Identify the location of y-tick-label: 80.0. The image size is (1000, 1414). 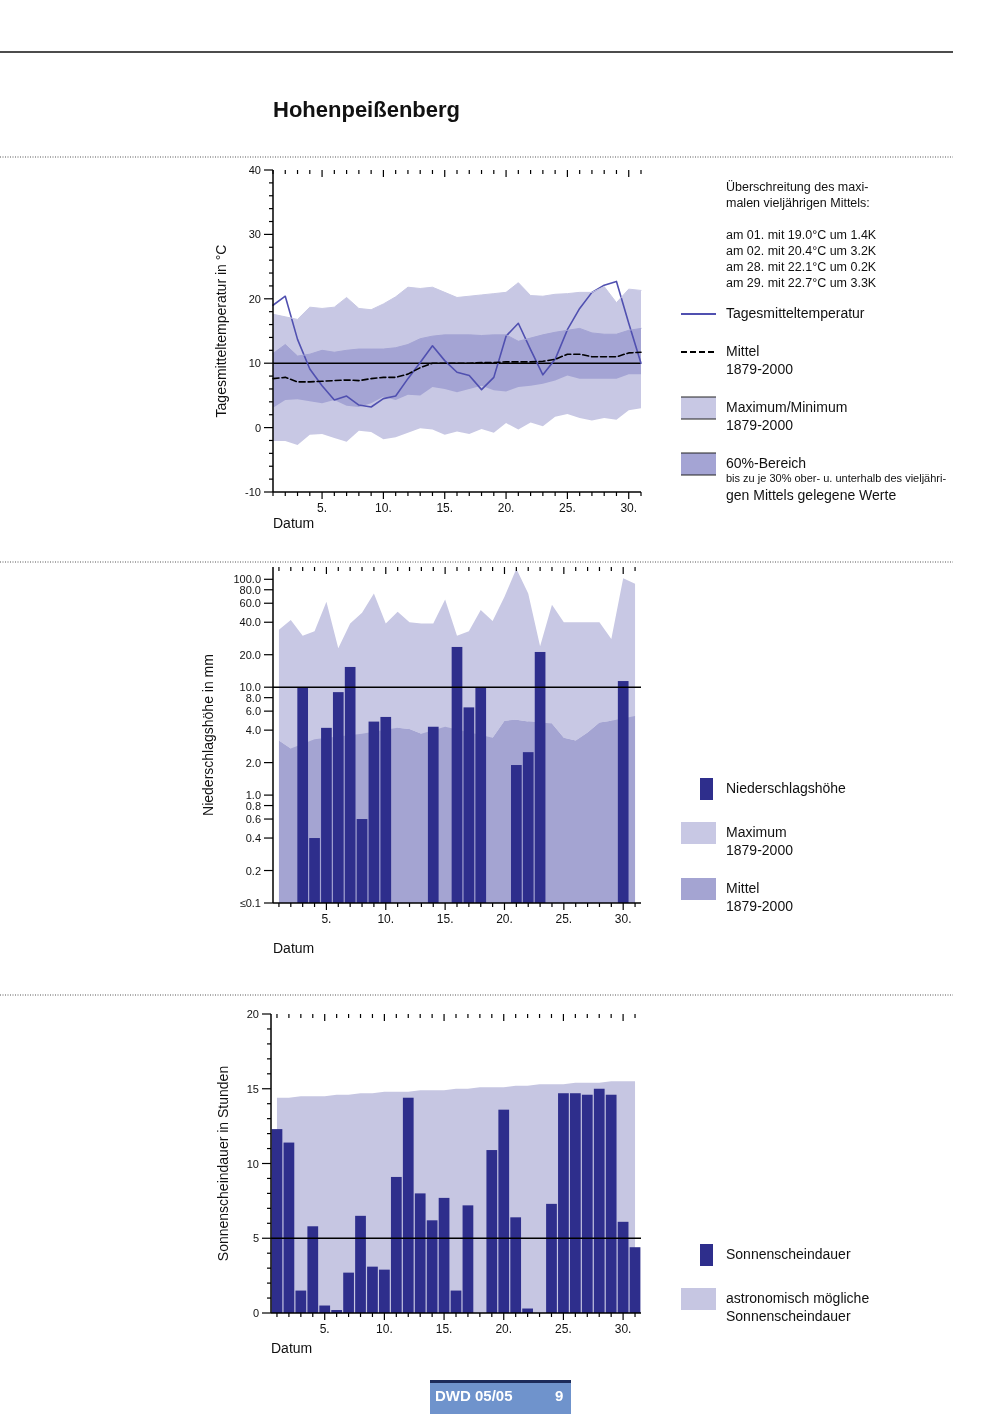
(250, 589).